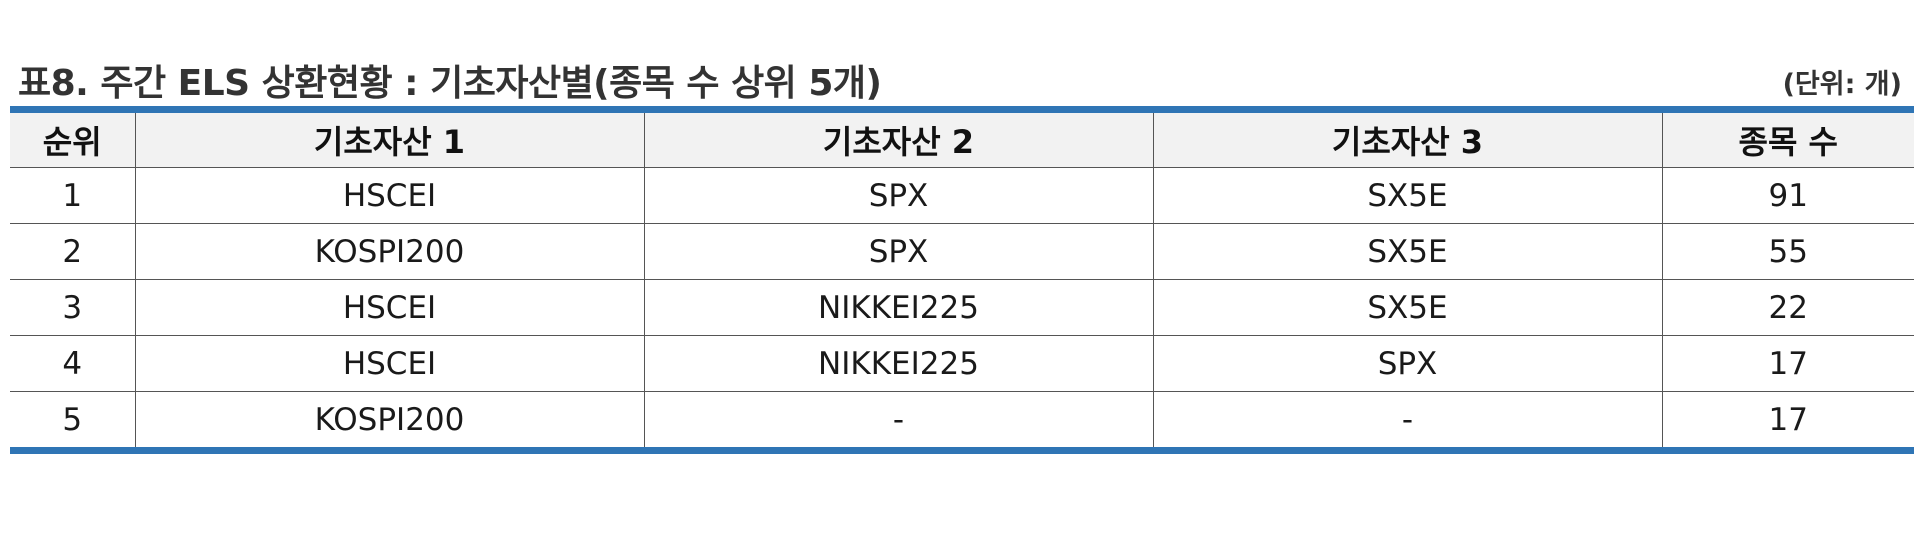  What do you see at coordinates (73, 363) in the screenshot?
I see `cell-rank: 4` at bounding box center [73, 363].